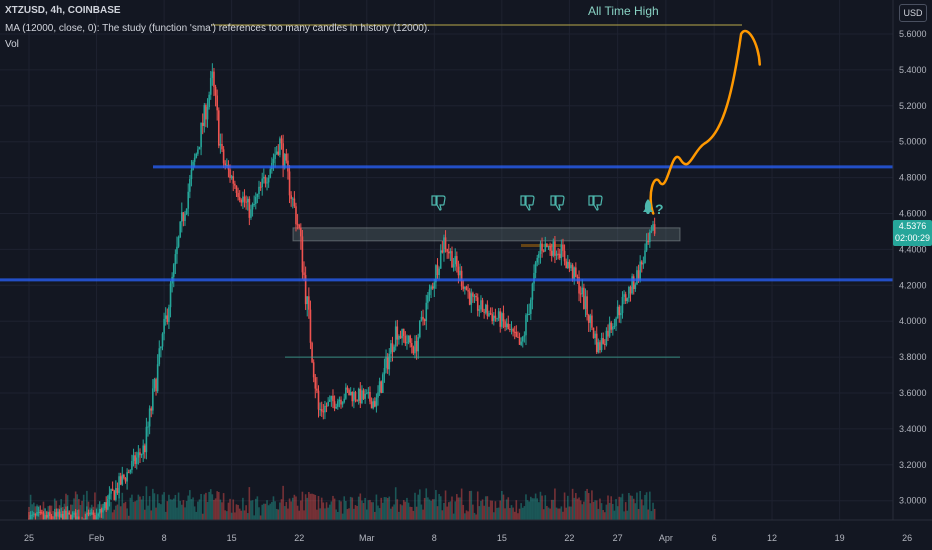 This screenshot has height=550, width=932. What do you see at coordinates (648, 206) in the screenshot?
I see `rocket-icon` at bounding box center [648, 206].